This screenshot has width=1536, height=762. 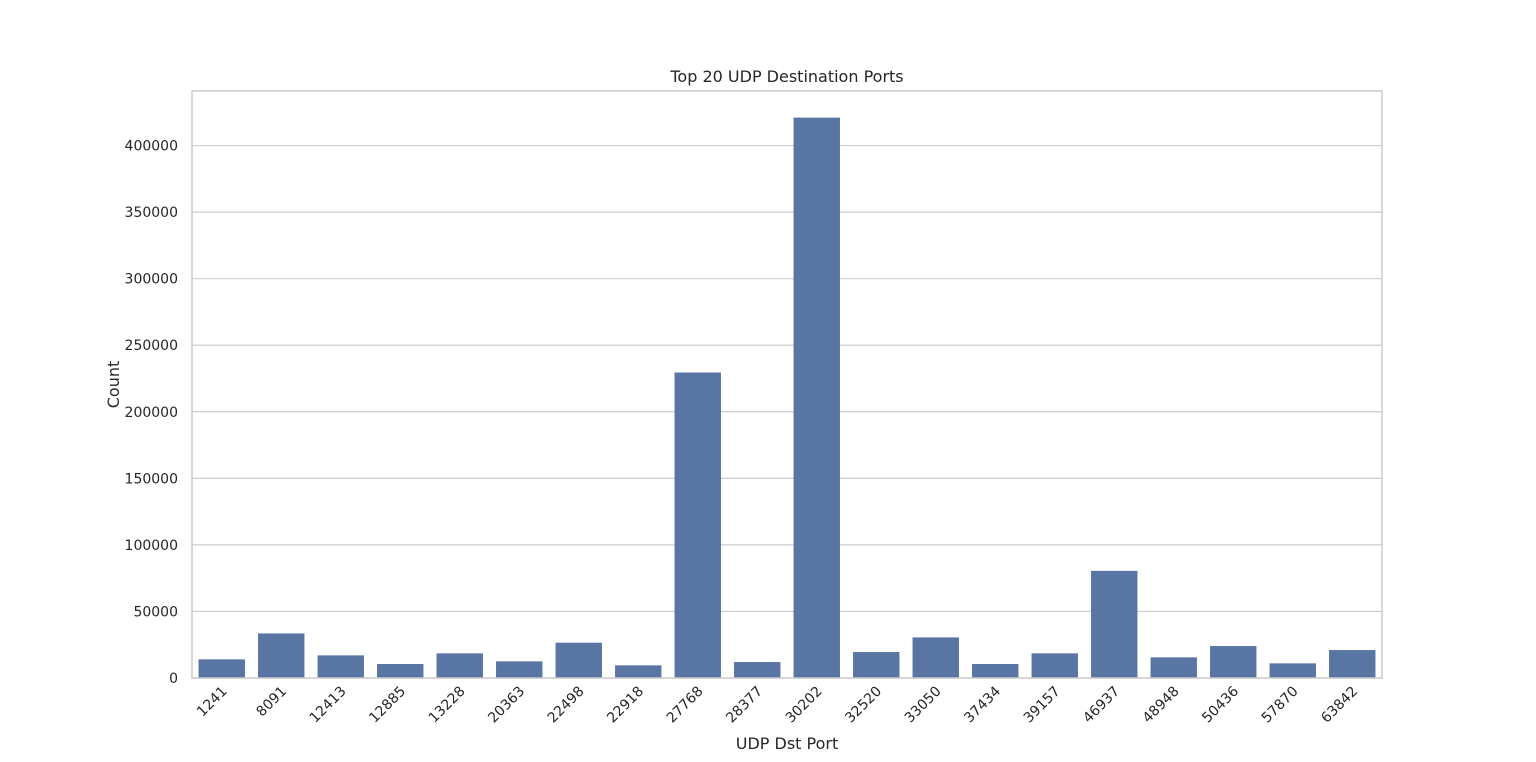 I want to click on y-axis-title: Count, so click(x=113, y=385).